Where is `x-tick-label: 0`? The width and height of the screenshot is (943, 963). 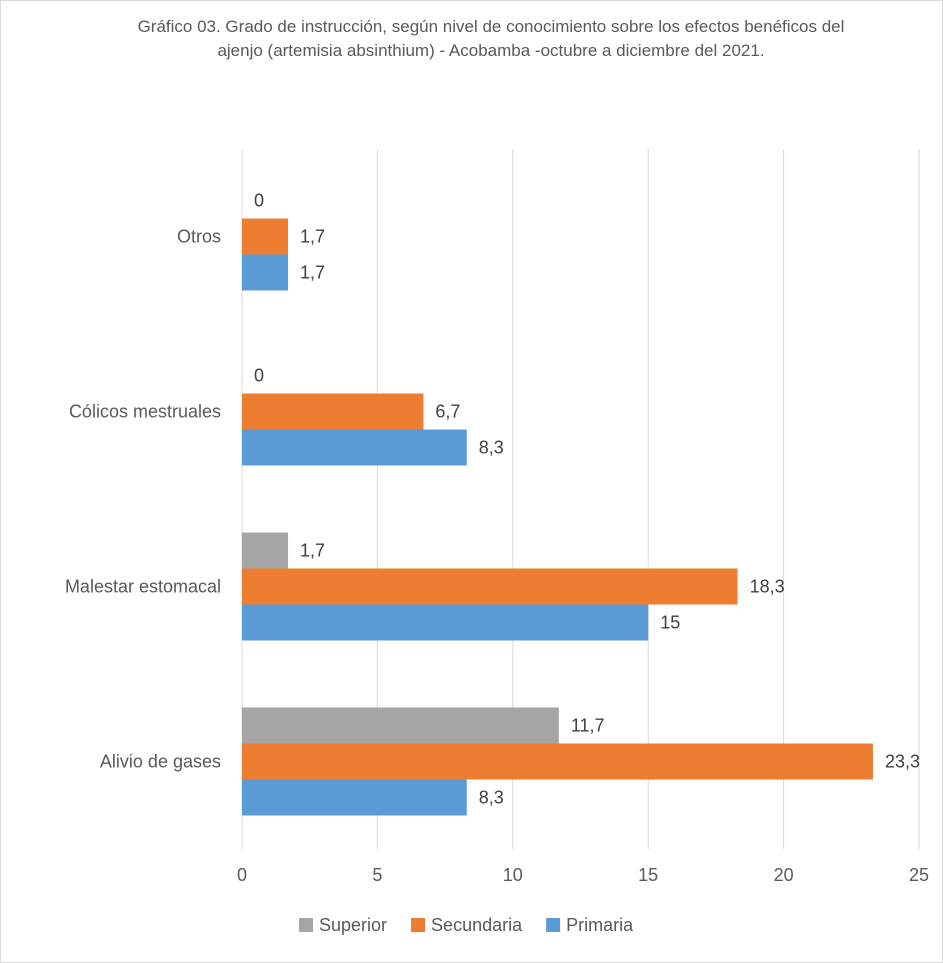 x-tick-label: 0 is located at coordinates (242, 875).